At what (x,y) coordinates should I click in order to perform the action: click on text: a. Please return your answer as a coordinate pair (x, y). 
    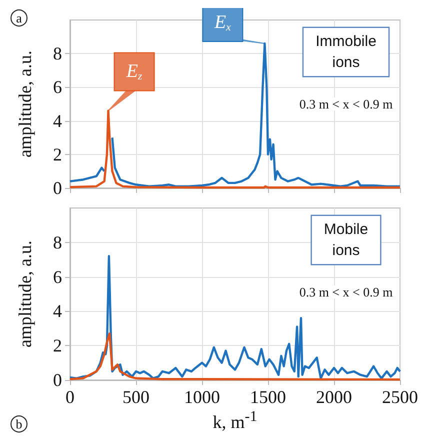
    Looking at the image, I should click on (19, 18).